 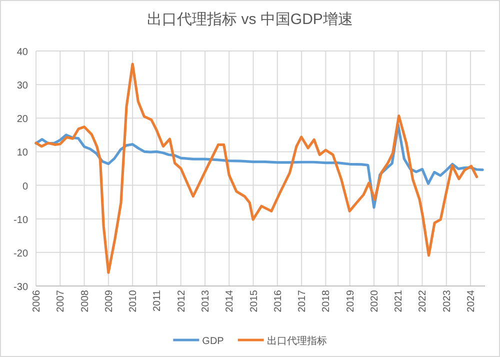 What do you see at coordinates (21, 220) in the screenshot?
I see `y-tick-label: -10` at bounding box center [21, 220].